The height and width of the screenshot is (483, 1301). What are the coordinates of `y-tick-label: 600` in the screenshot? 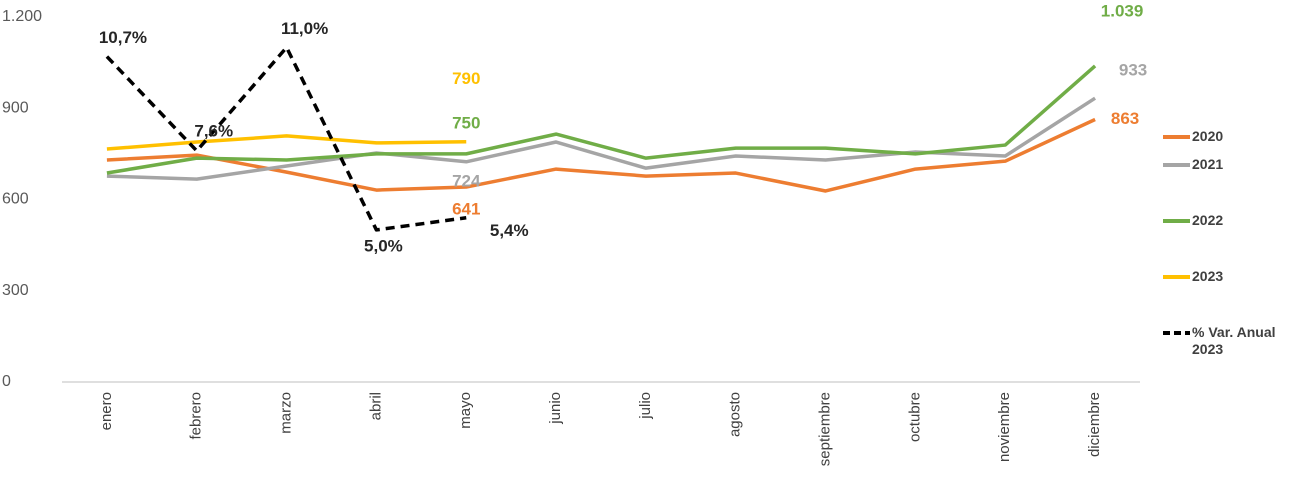 It's located at (15, 199).